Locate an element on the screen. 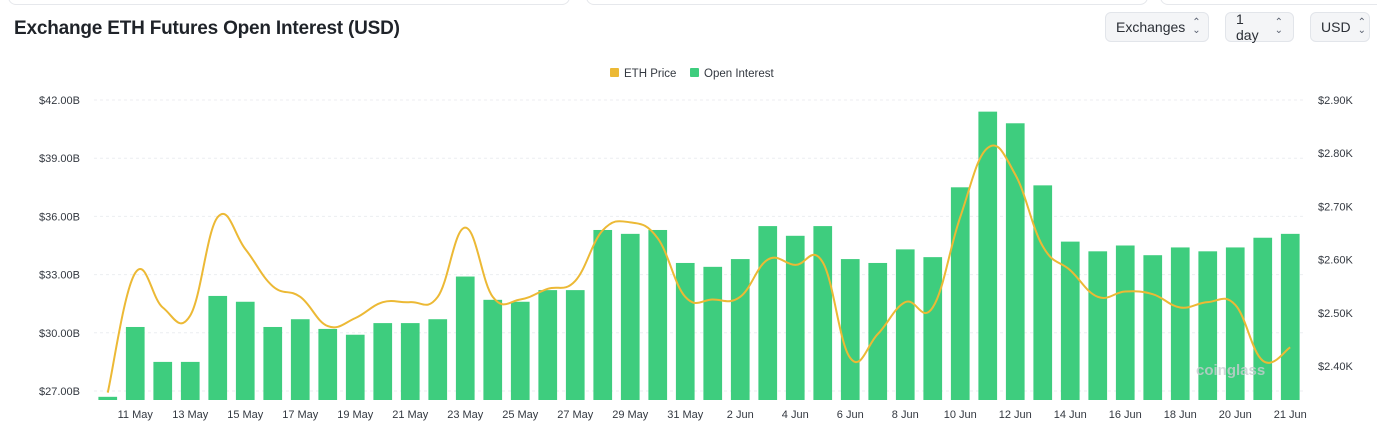  currency-select: USD ⌃ ⌄ is located at coordinates (1340, 27).